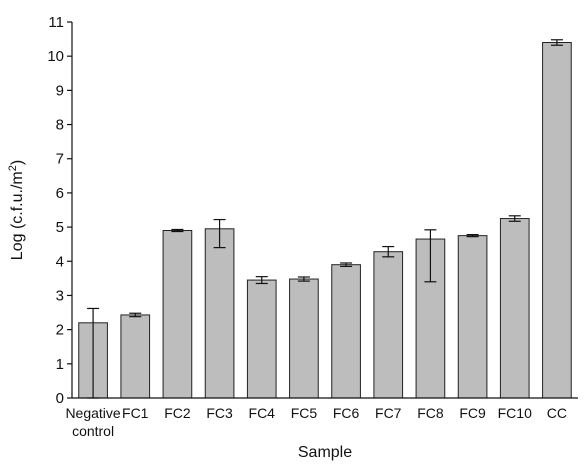  Describe the element at coordinates (557, 413) in the screenshot. I see `x-tick-label: CC` at that location.